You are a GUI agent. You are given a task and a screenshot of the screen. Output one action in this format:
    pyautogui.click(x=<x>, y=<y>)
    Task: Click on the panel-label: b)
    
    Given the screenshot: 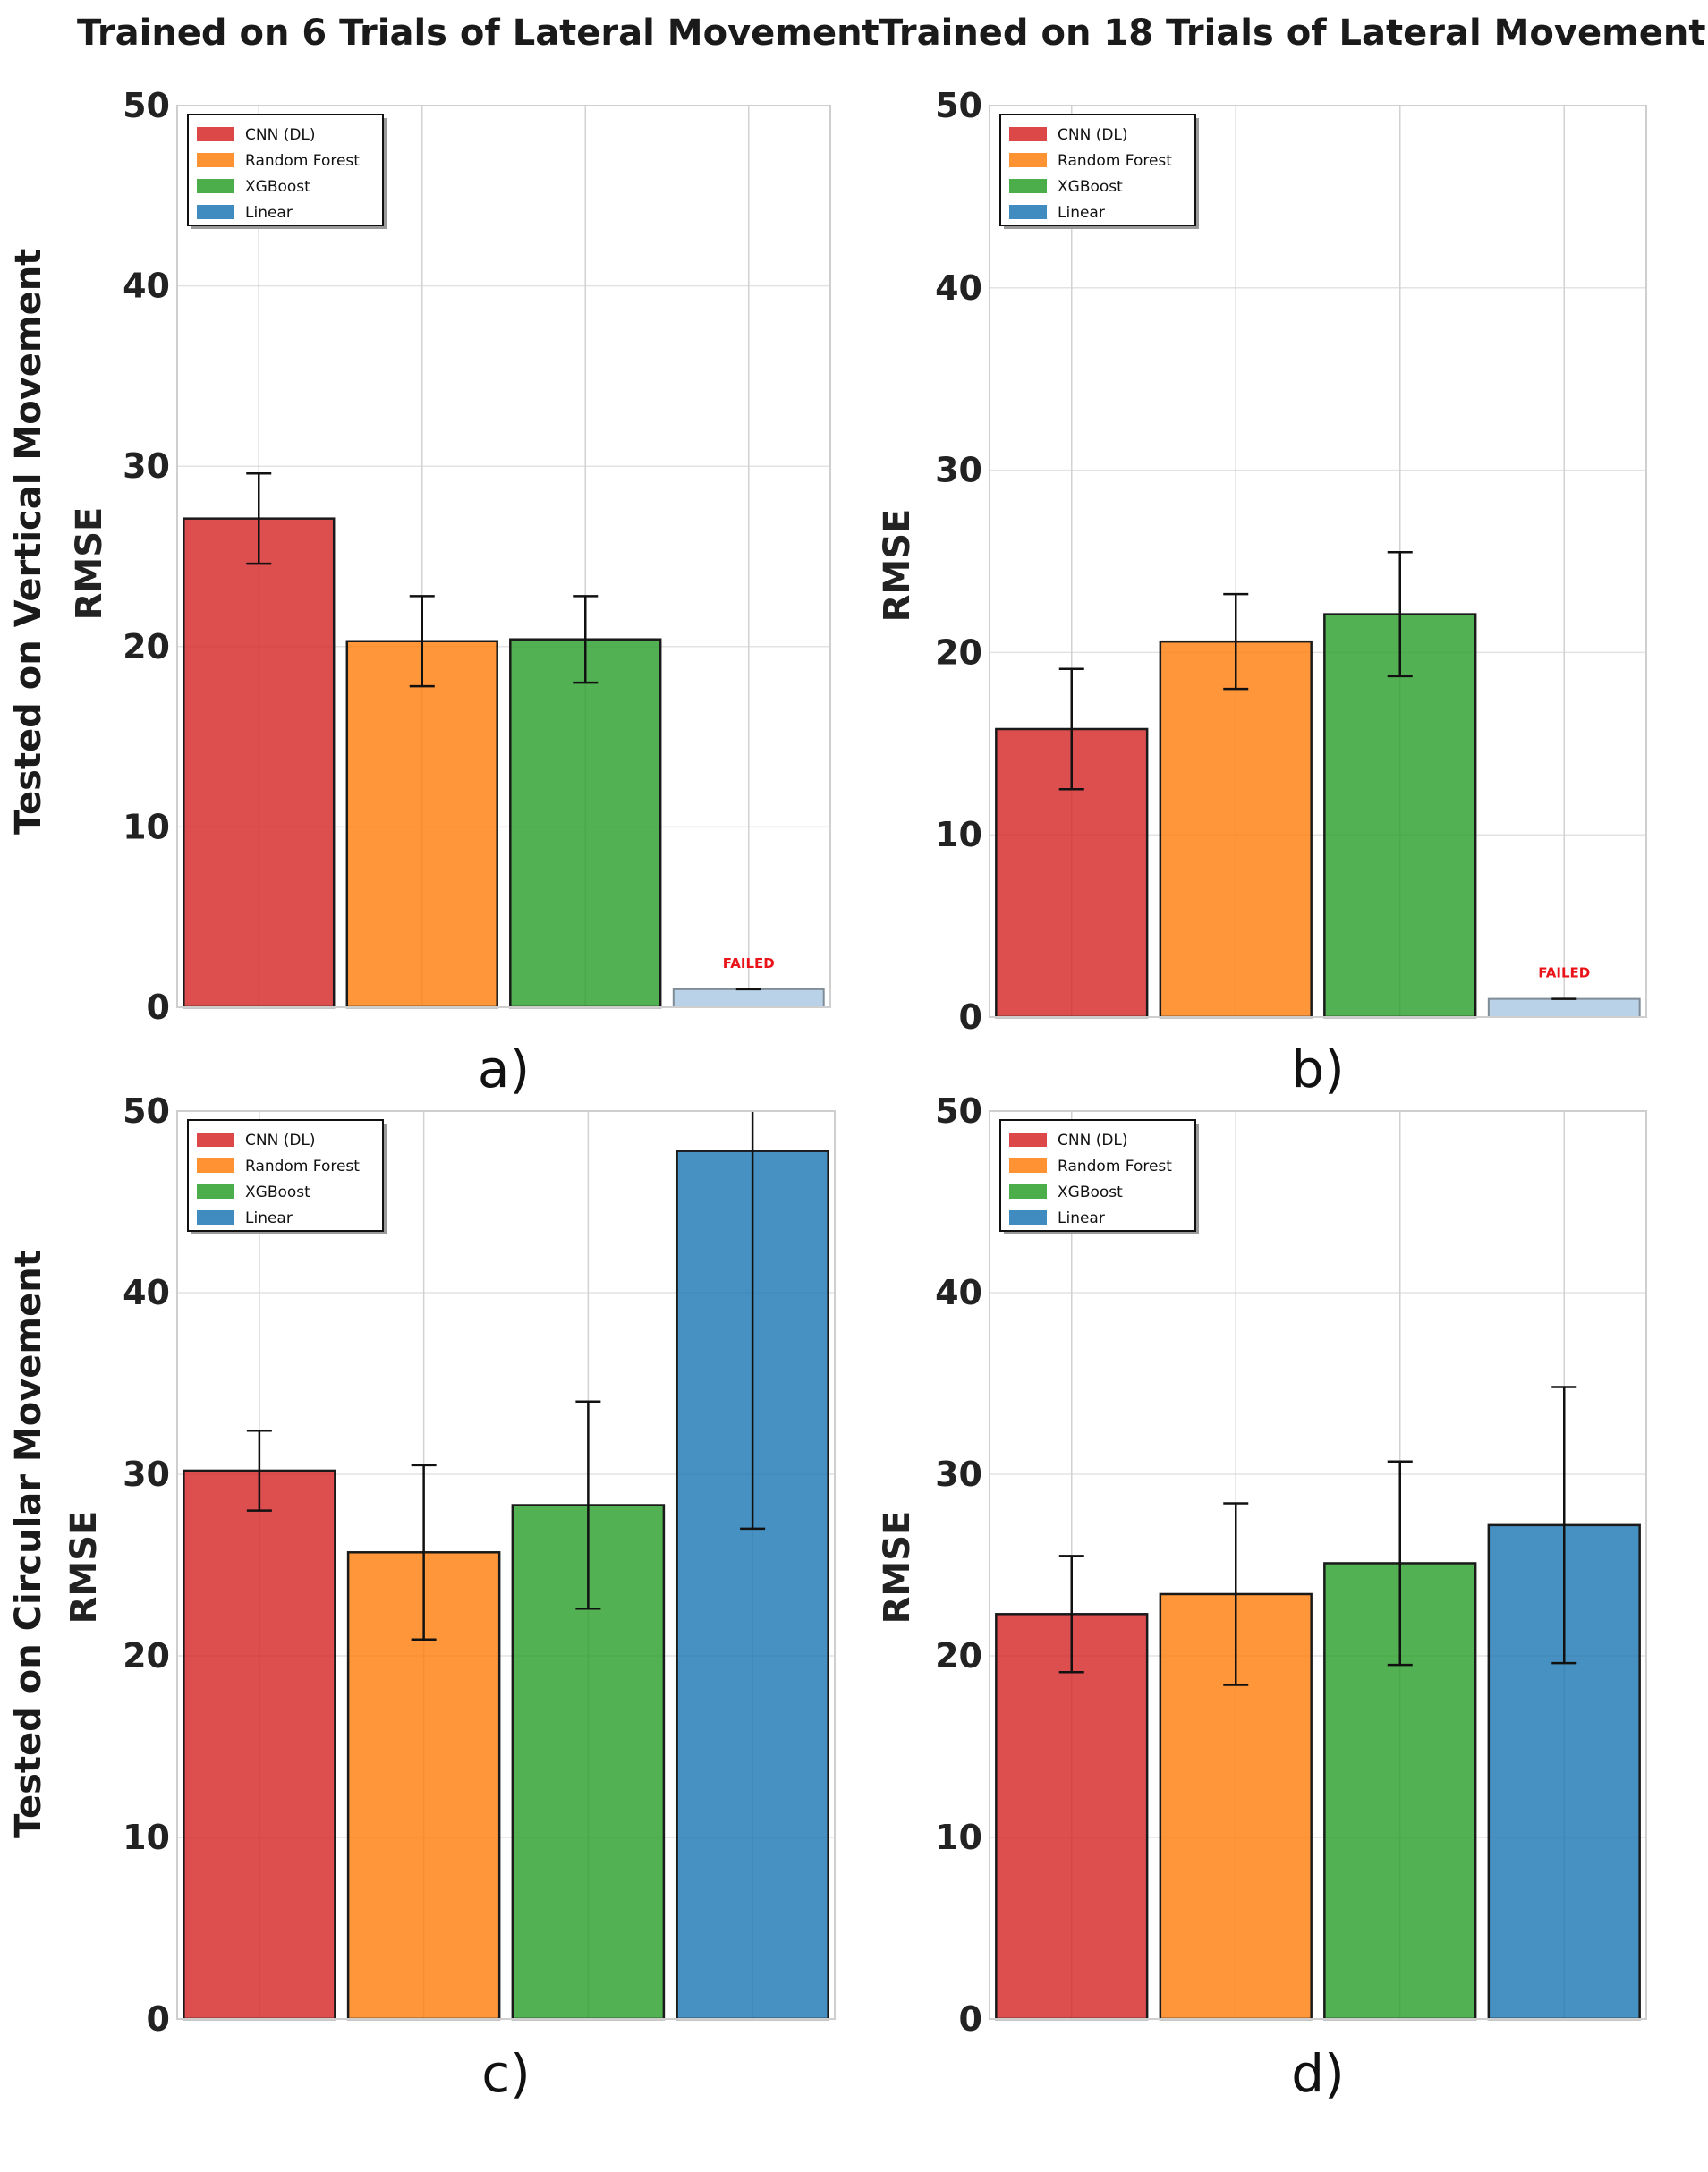 What is the action you would take?
    pyautogui.click(x=1317, y=1069)
    